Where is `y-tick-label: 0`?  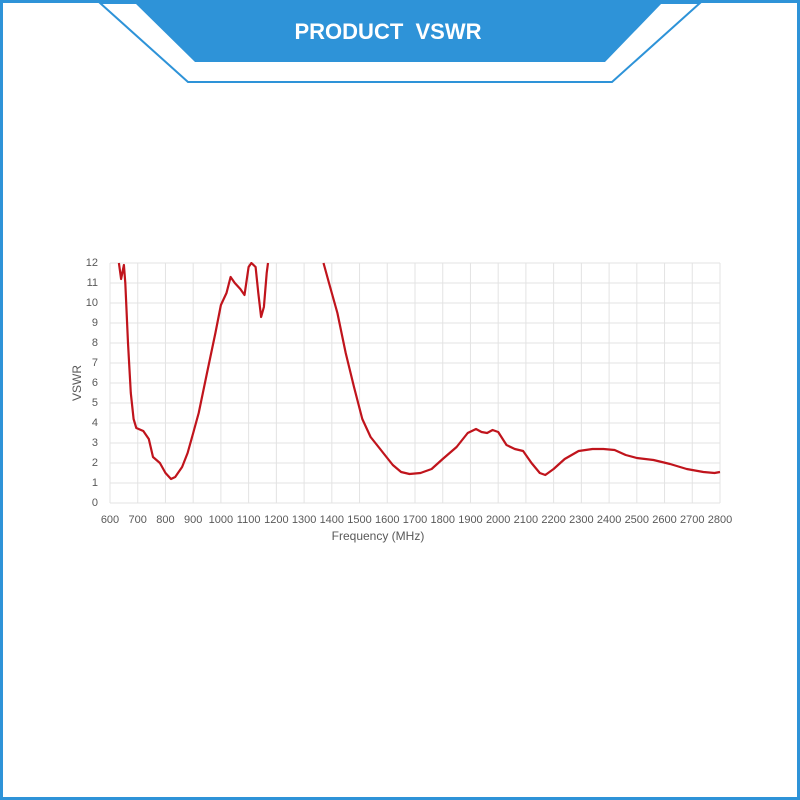 y-tick-label: 0 is located at coordinates (95, 503).